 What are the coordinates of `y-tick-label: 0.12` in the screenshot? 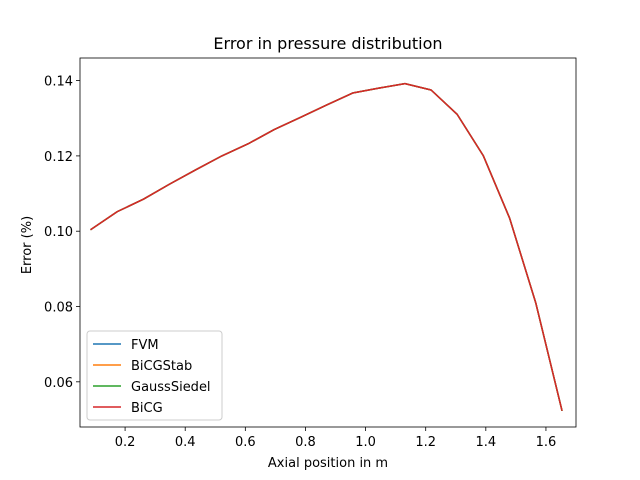 It's located at (58, 157).